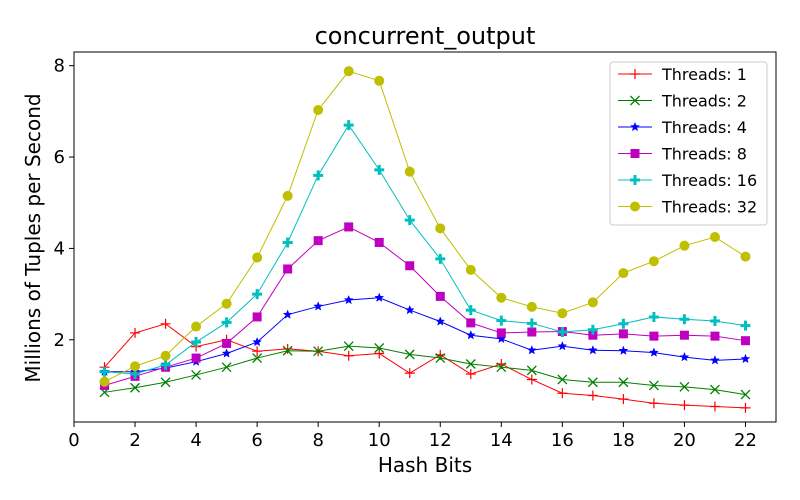  What do you see at coordinates (704, 74) in the screenshot?
I see `legend-label: Threads: 1` at bounding box center [704, 74].